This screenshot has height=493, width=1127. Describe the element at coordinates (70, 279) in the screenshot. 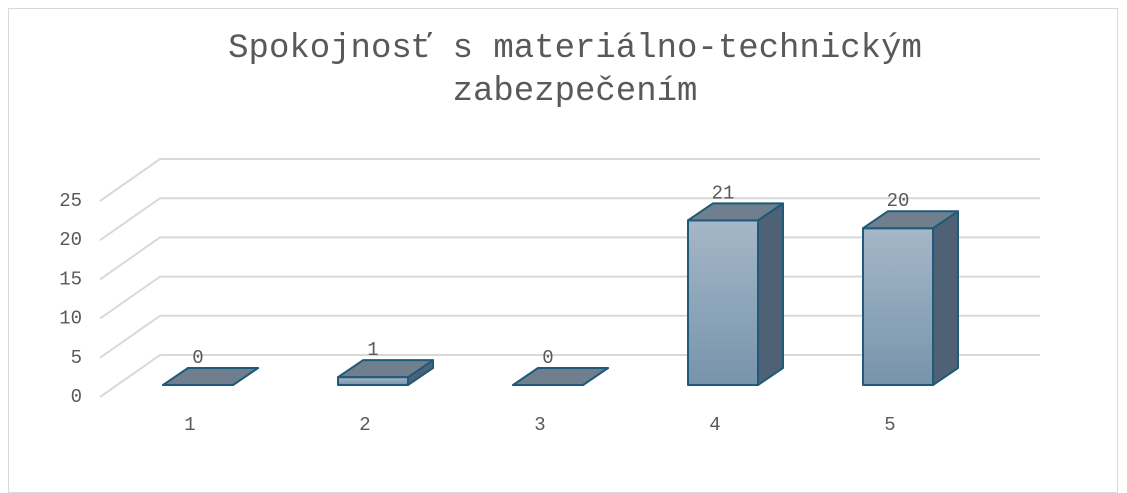

I see `y-tick-label: 15` at that location.